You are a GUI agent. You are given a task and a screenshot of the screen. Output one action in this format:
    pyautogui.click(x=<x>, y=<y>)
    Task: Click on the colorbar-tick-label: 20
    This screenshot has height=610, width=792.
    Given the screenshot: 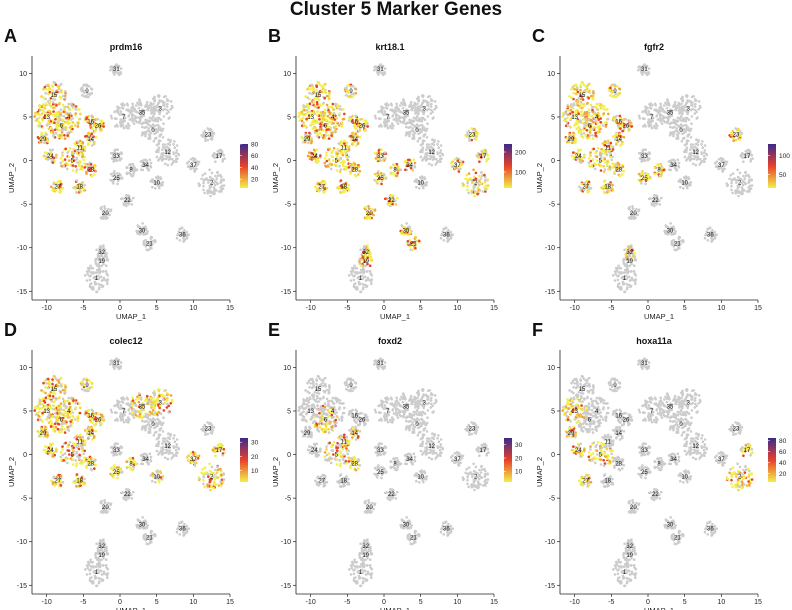 What is the action you would take?
    pyautogui.click(x=255, y=180)
    